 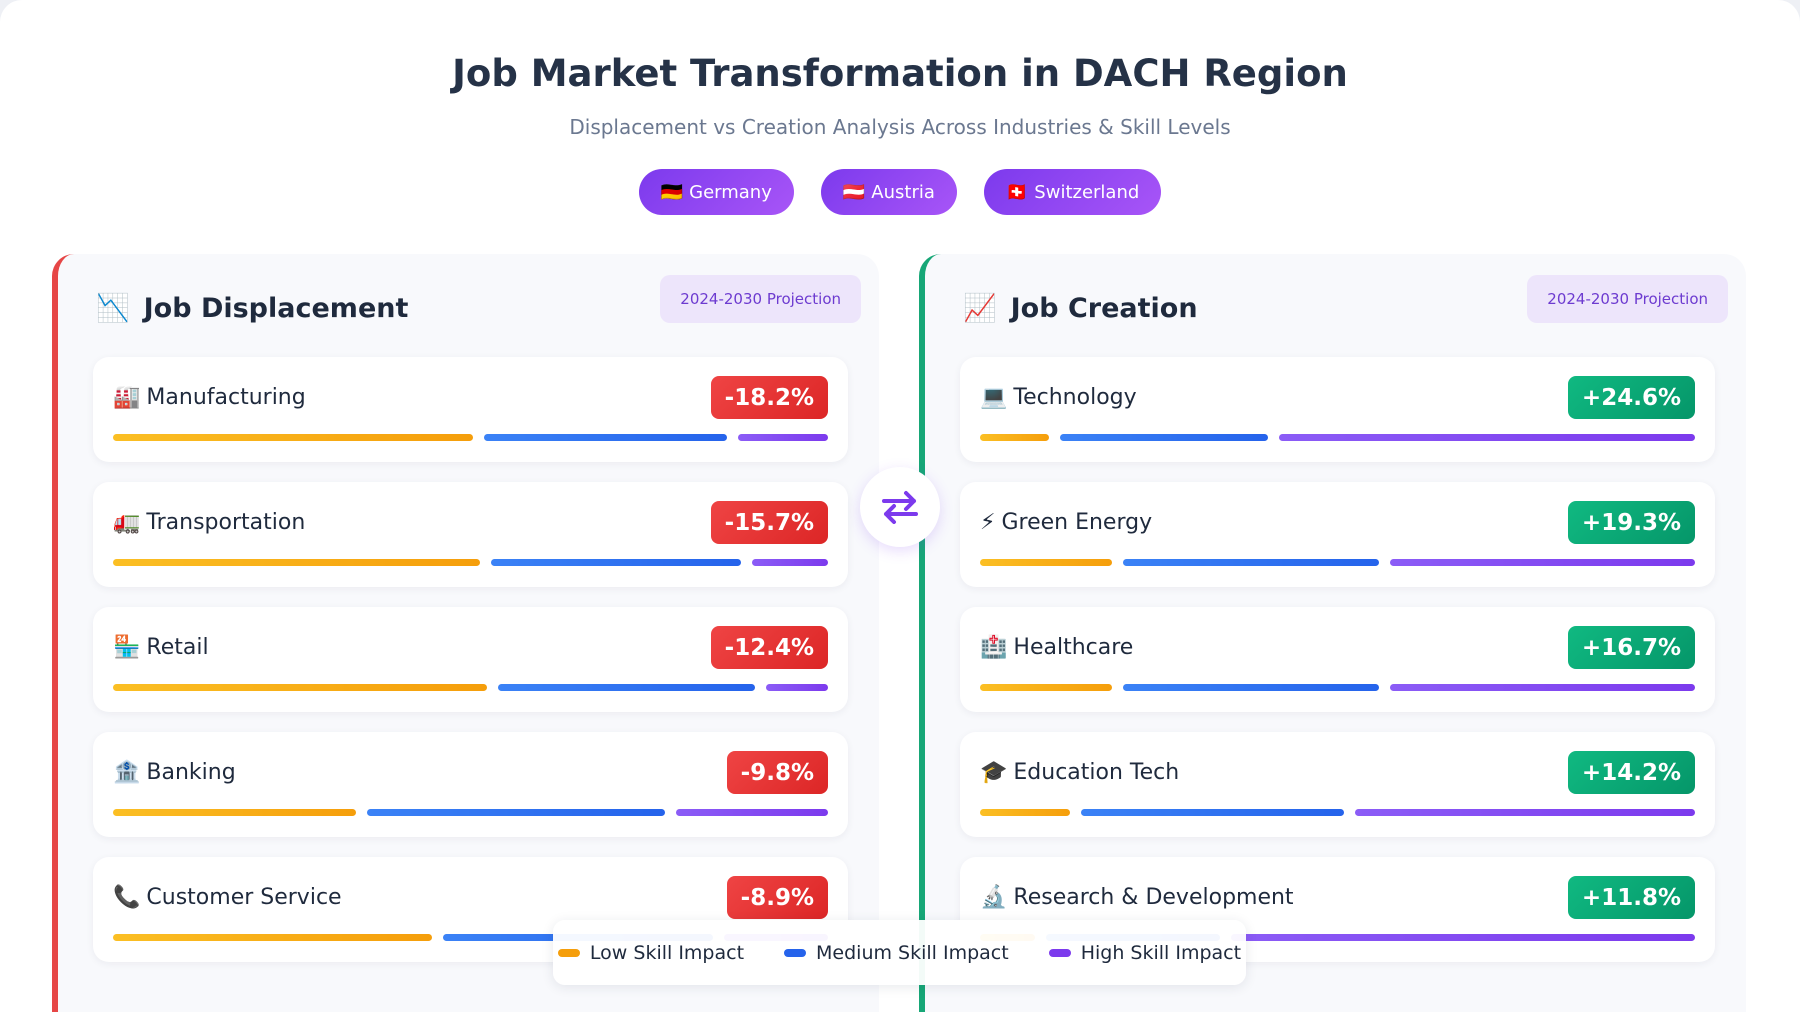 I want to click on industry-card: 🏭 Manufacturing -18.2%, so click(x=470, y=409).